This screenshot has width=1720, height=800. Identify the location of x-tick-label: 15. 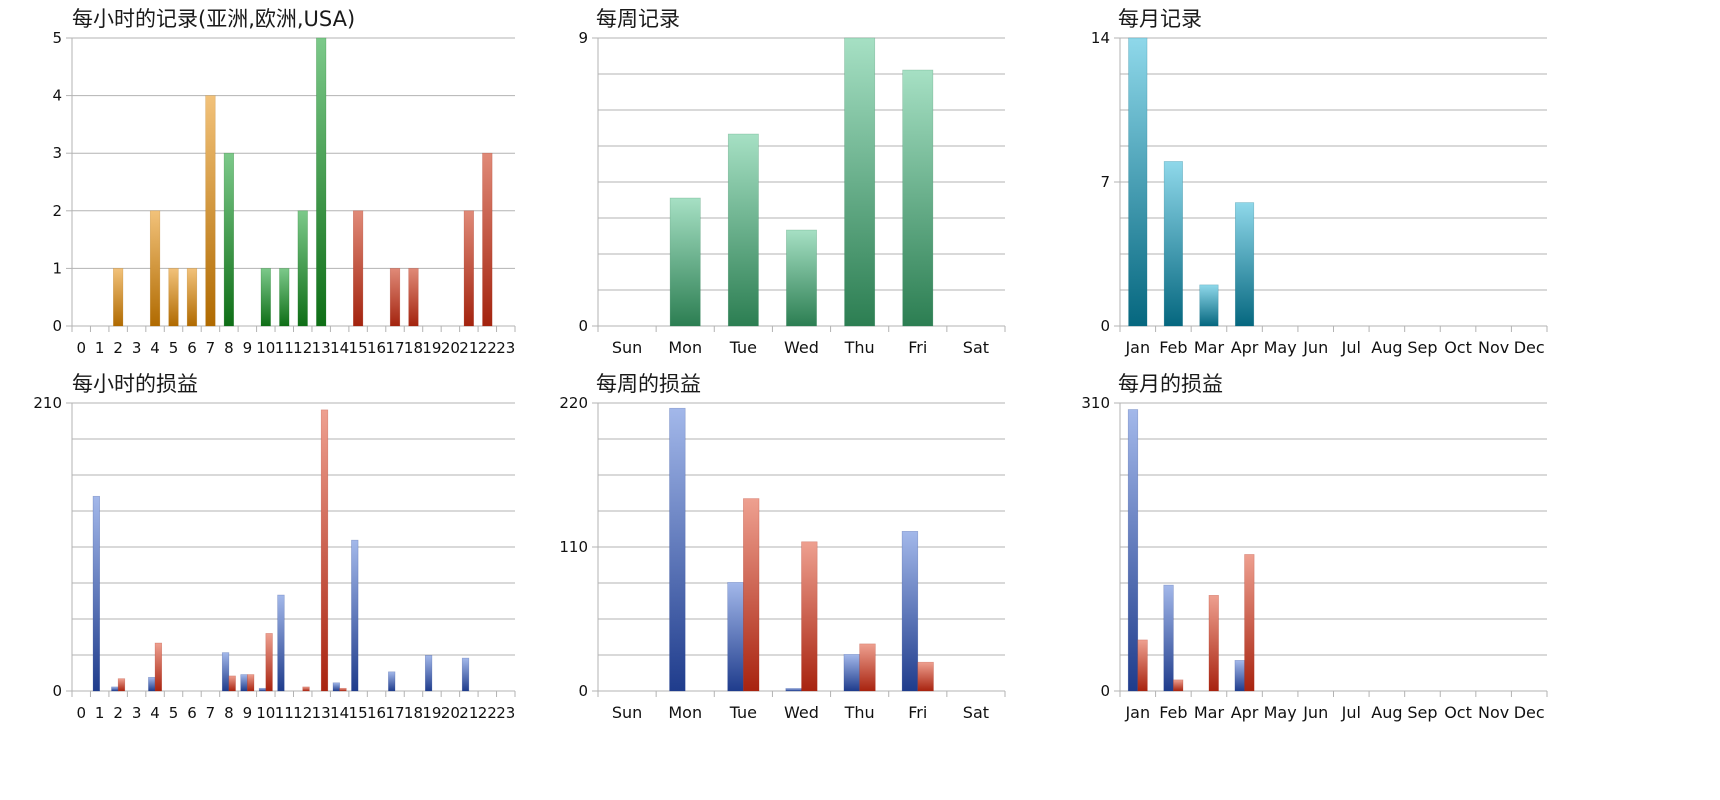
(358, 348).